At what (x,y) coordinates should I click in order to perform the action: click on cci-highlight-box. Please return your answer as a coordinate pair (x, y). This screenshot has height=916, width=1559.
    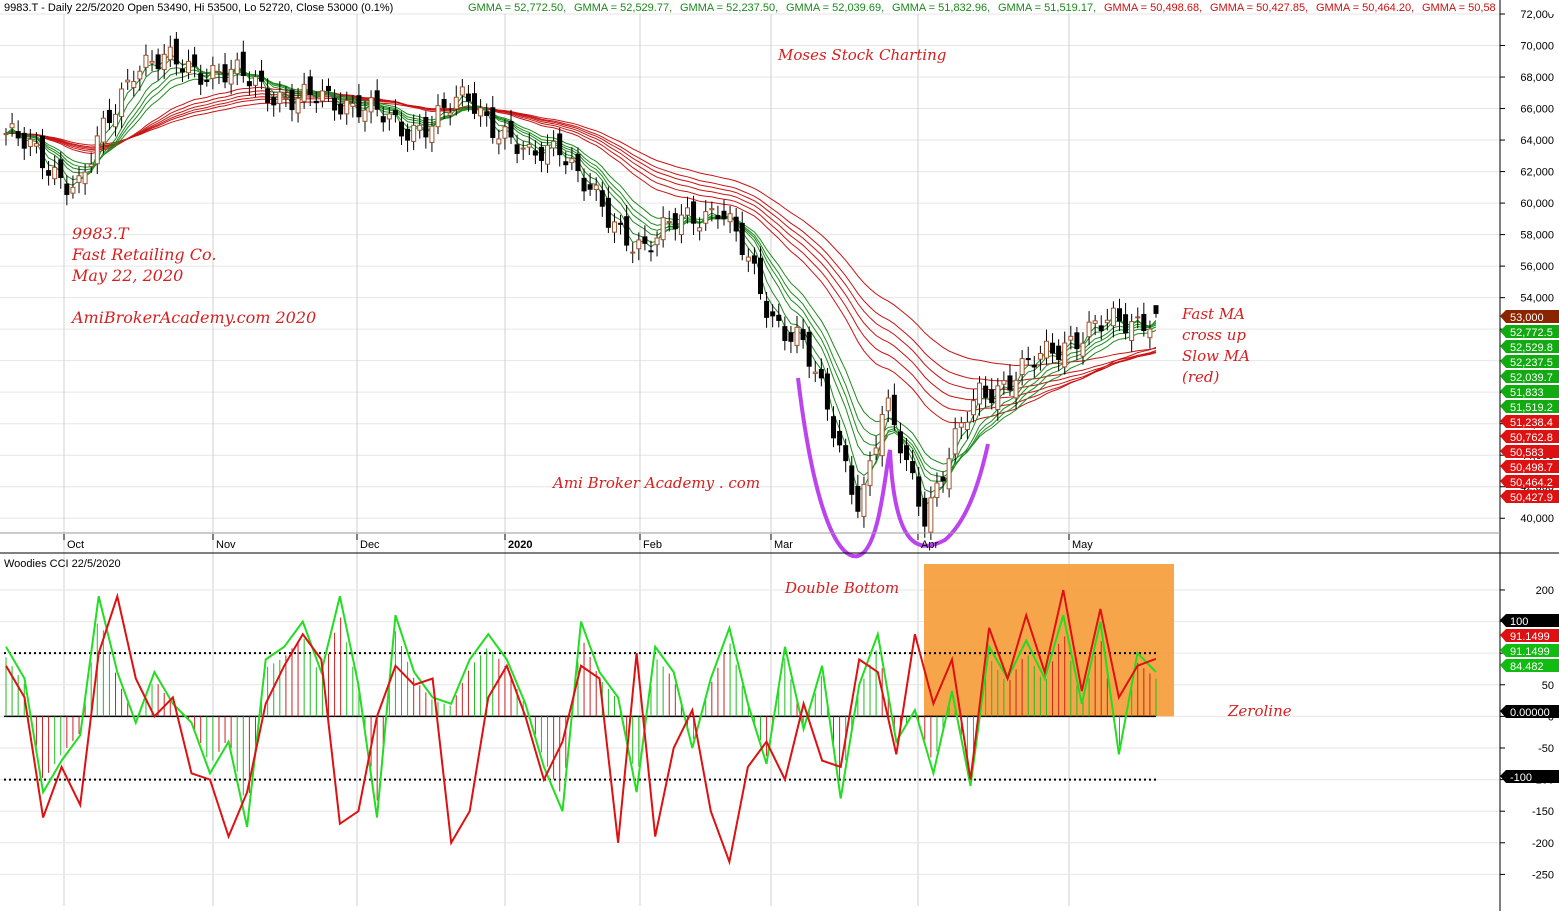
    Looking at the image, I should click on (1049, 640).